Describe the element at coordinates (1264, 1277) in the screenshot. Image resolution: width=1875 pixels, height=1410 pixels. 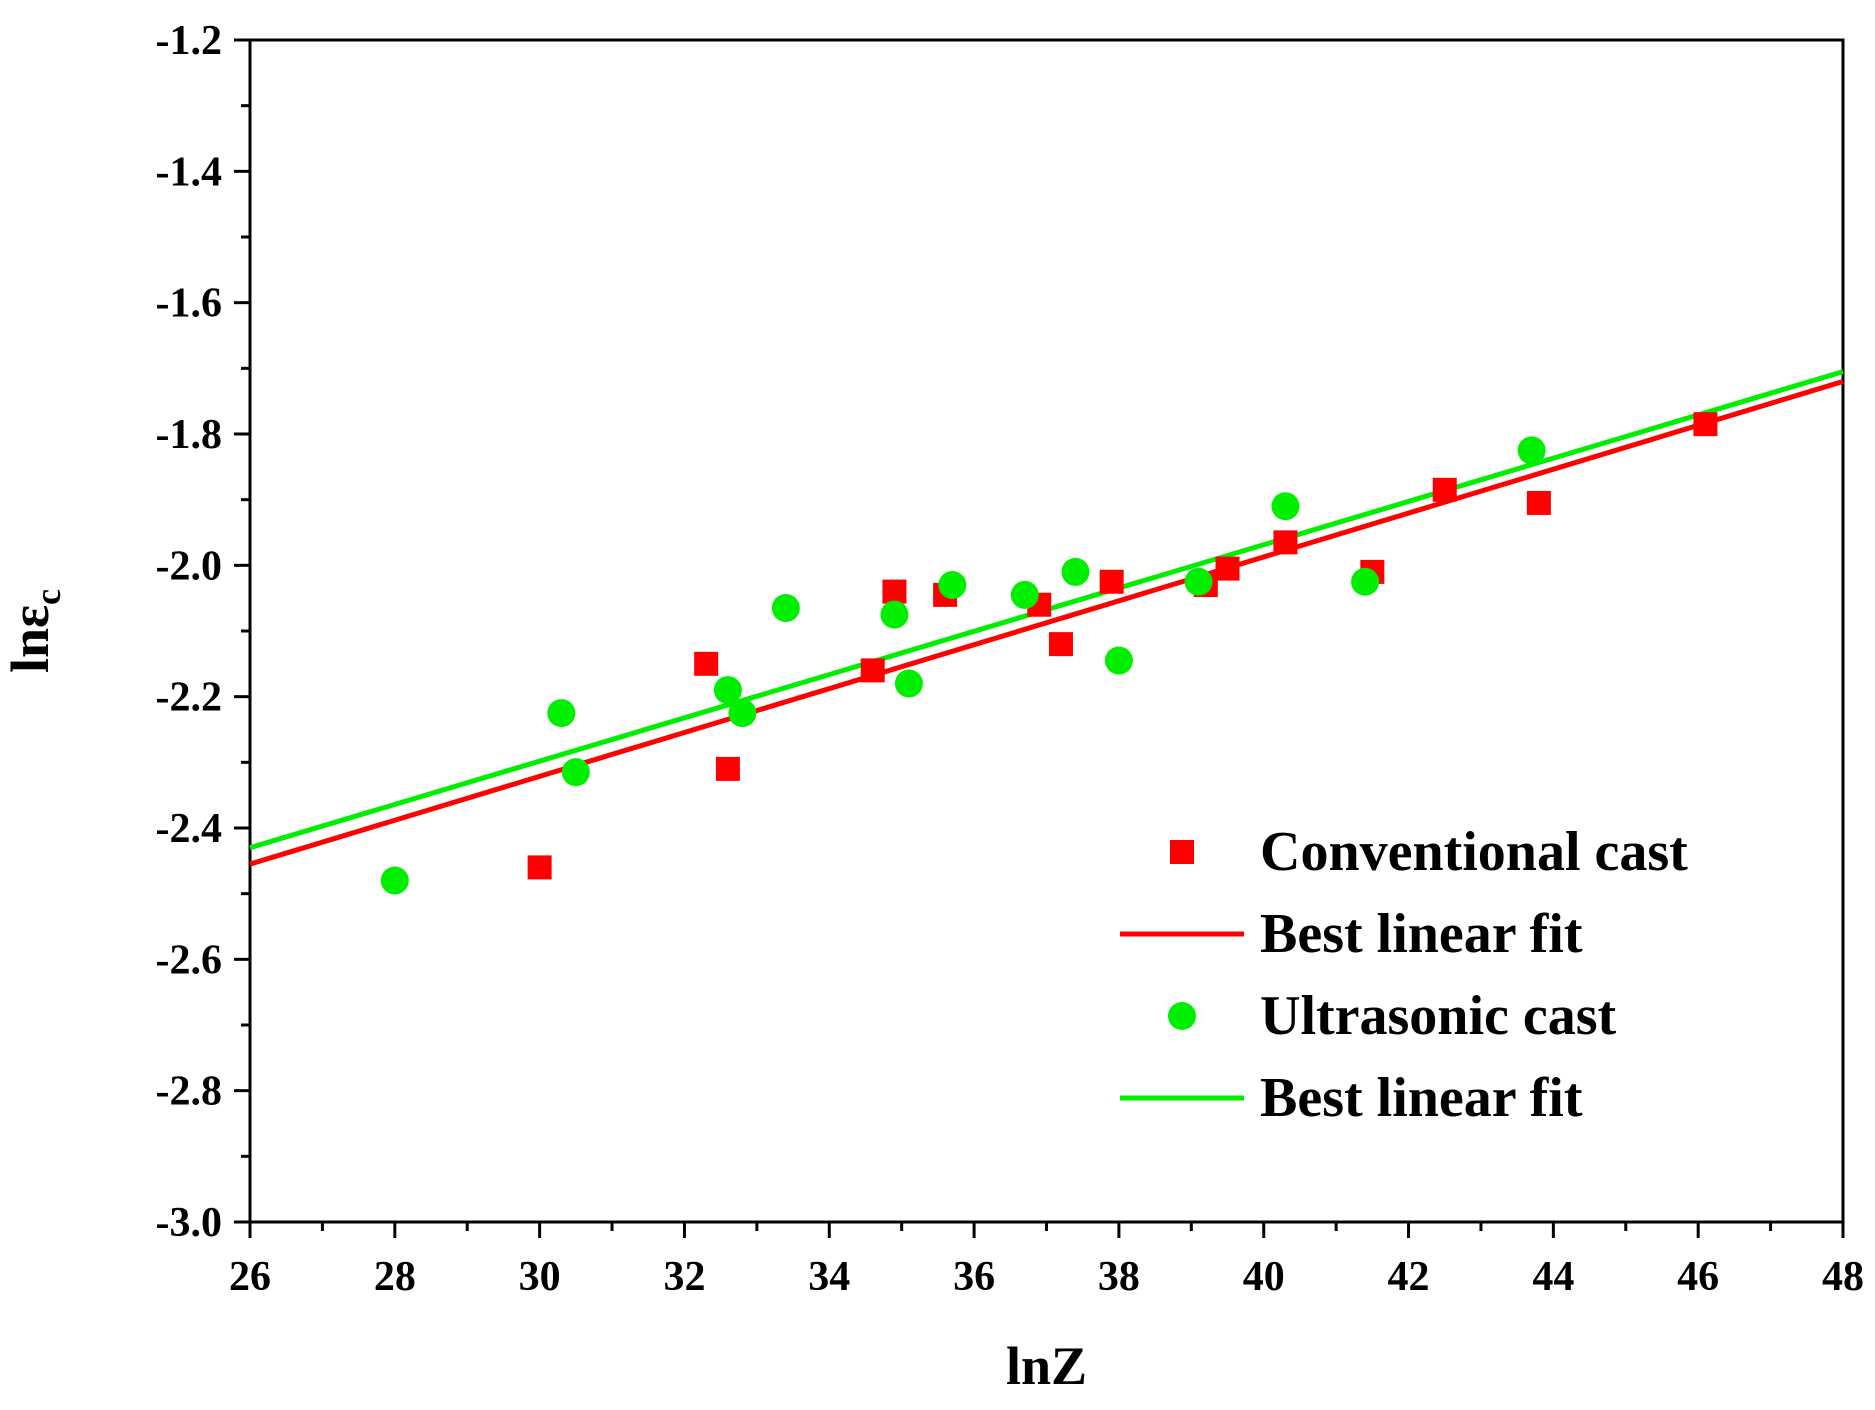
I see `x-tick-label: 40` at that location.